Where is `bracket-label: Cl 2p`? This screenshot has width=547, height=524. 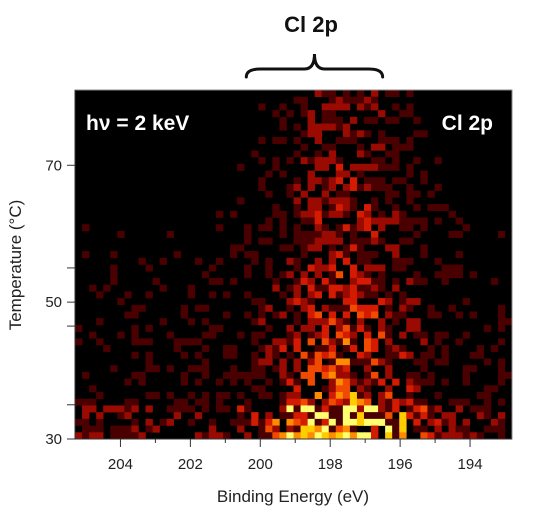 bracket-label: Cl 2p is located at coordinates (311, 24).